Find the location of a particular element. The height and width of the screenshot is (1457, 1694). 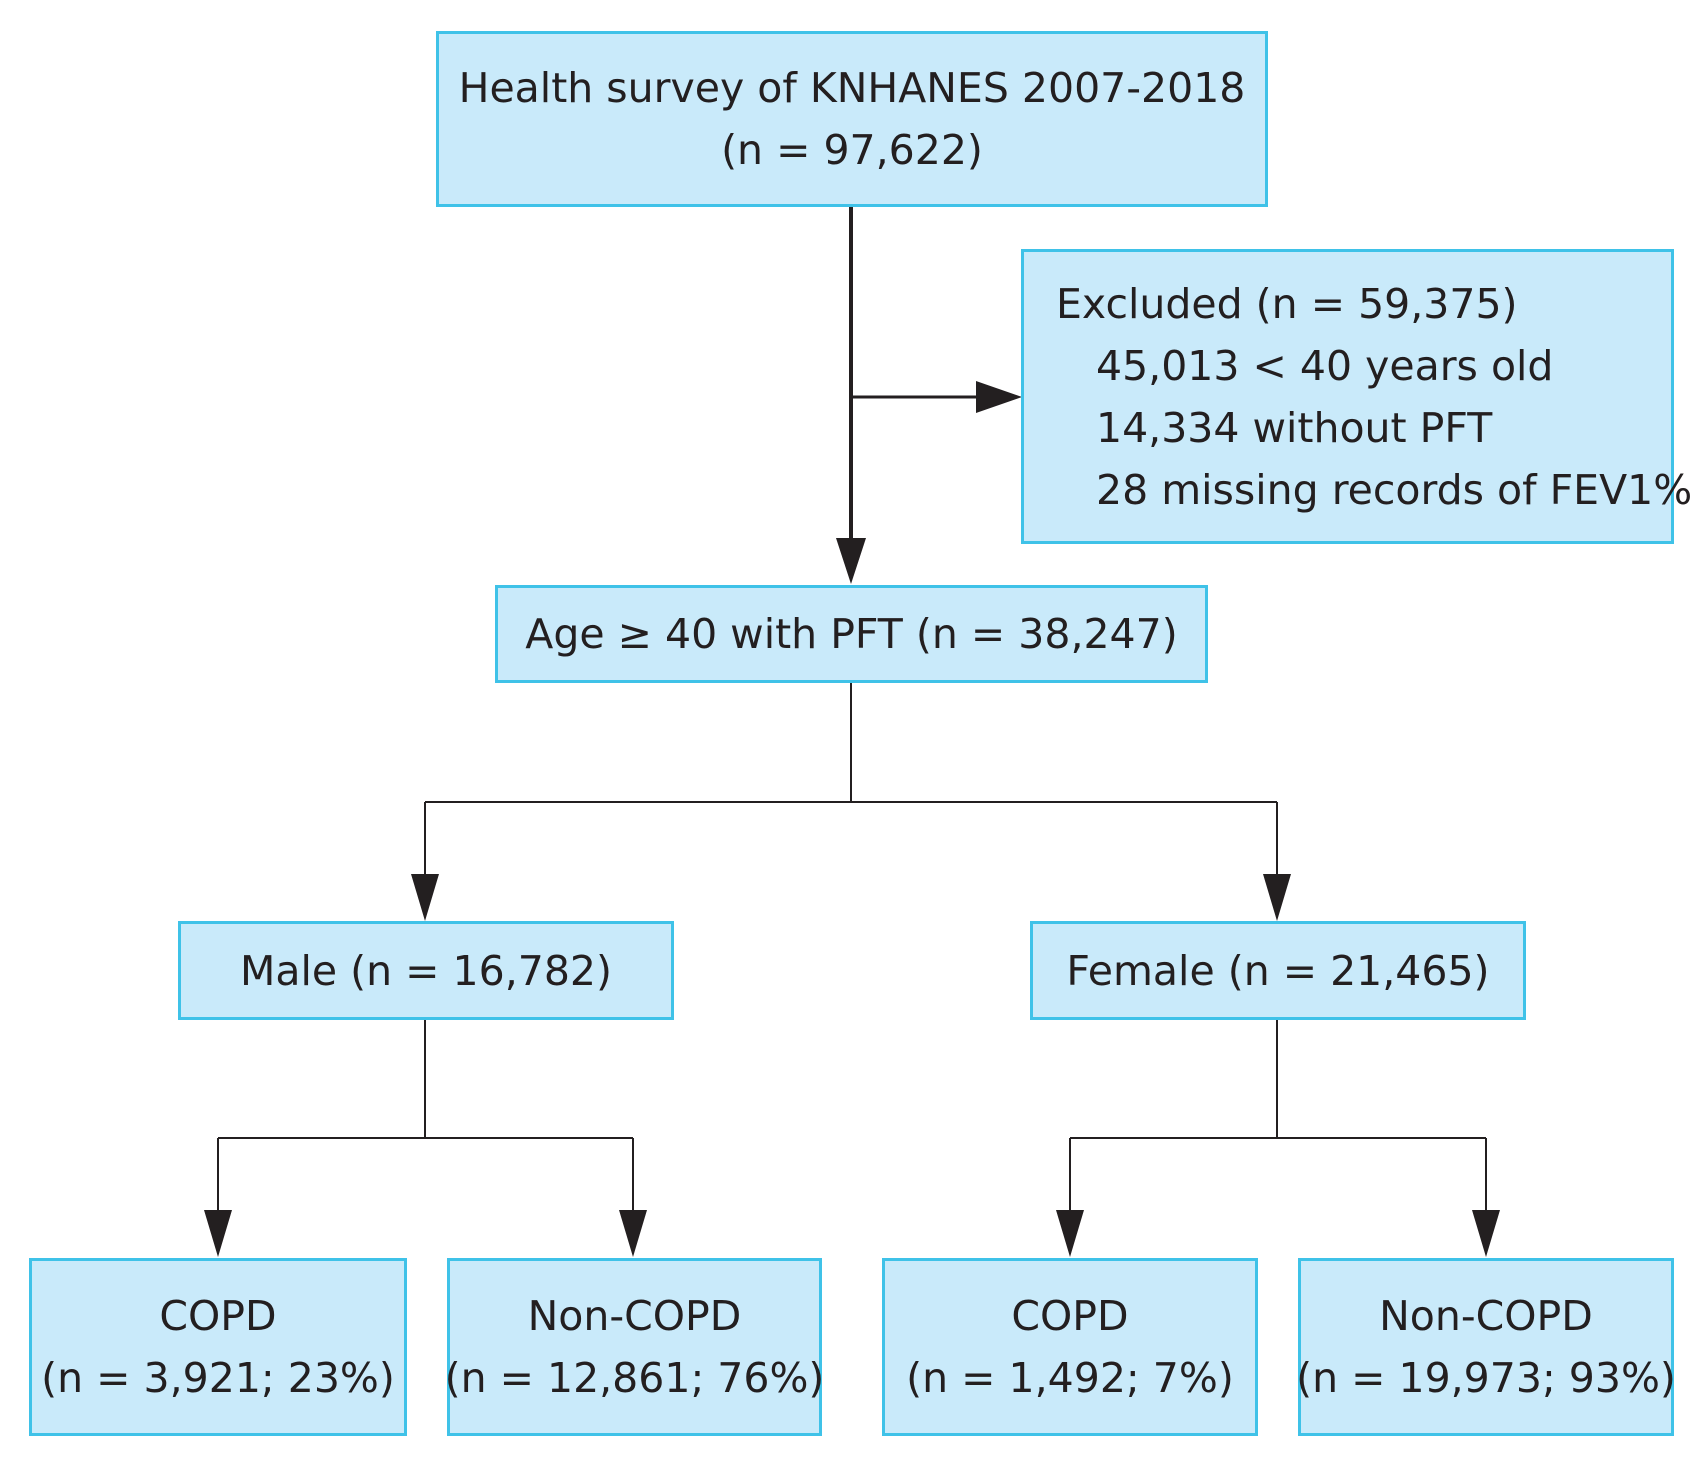

eligible-label: Age ≥ 40 with PFT (n = 38,247) is located at coordinates (851, 634).